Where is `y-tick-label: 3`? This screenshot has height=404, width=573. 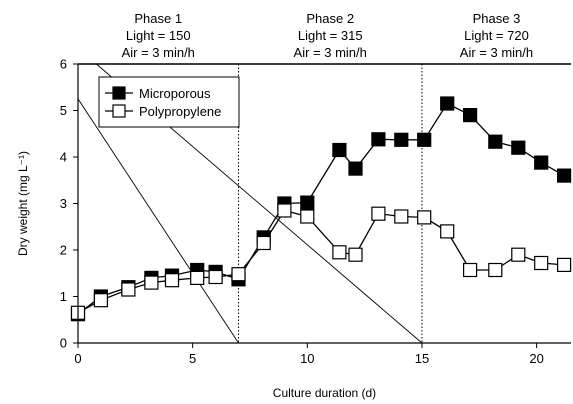
y-tick-label: 3 is located at coordinates (63, 203).